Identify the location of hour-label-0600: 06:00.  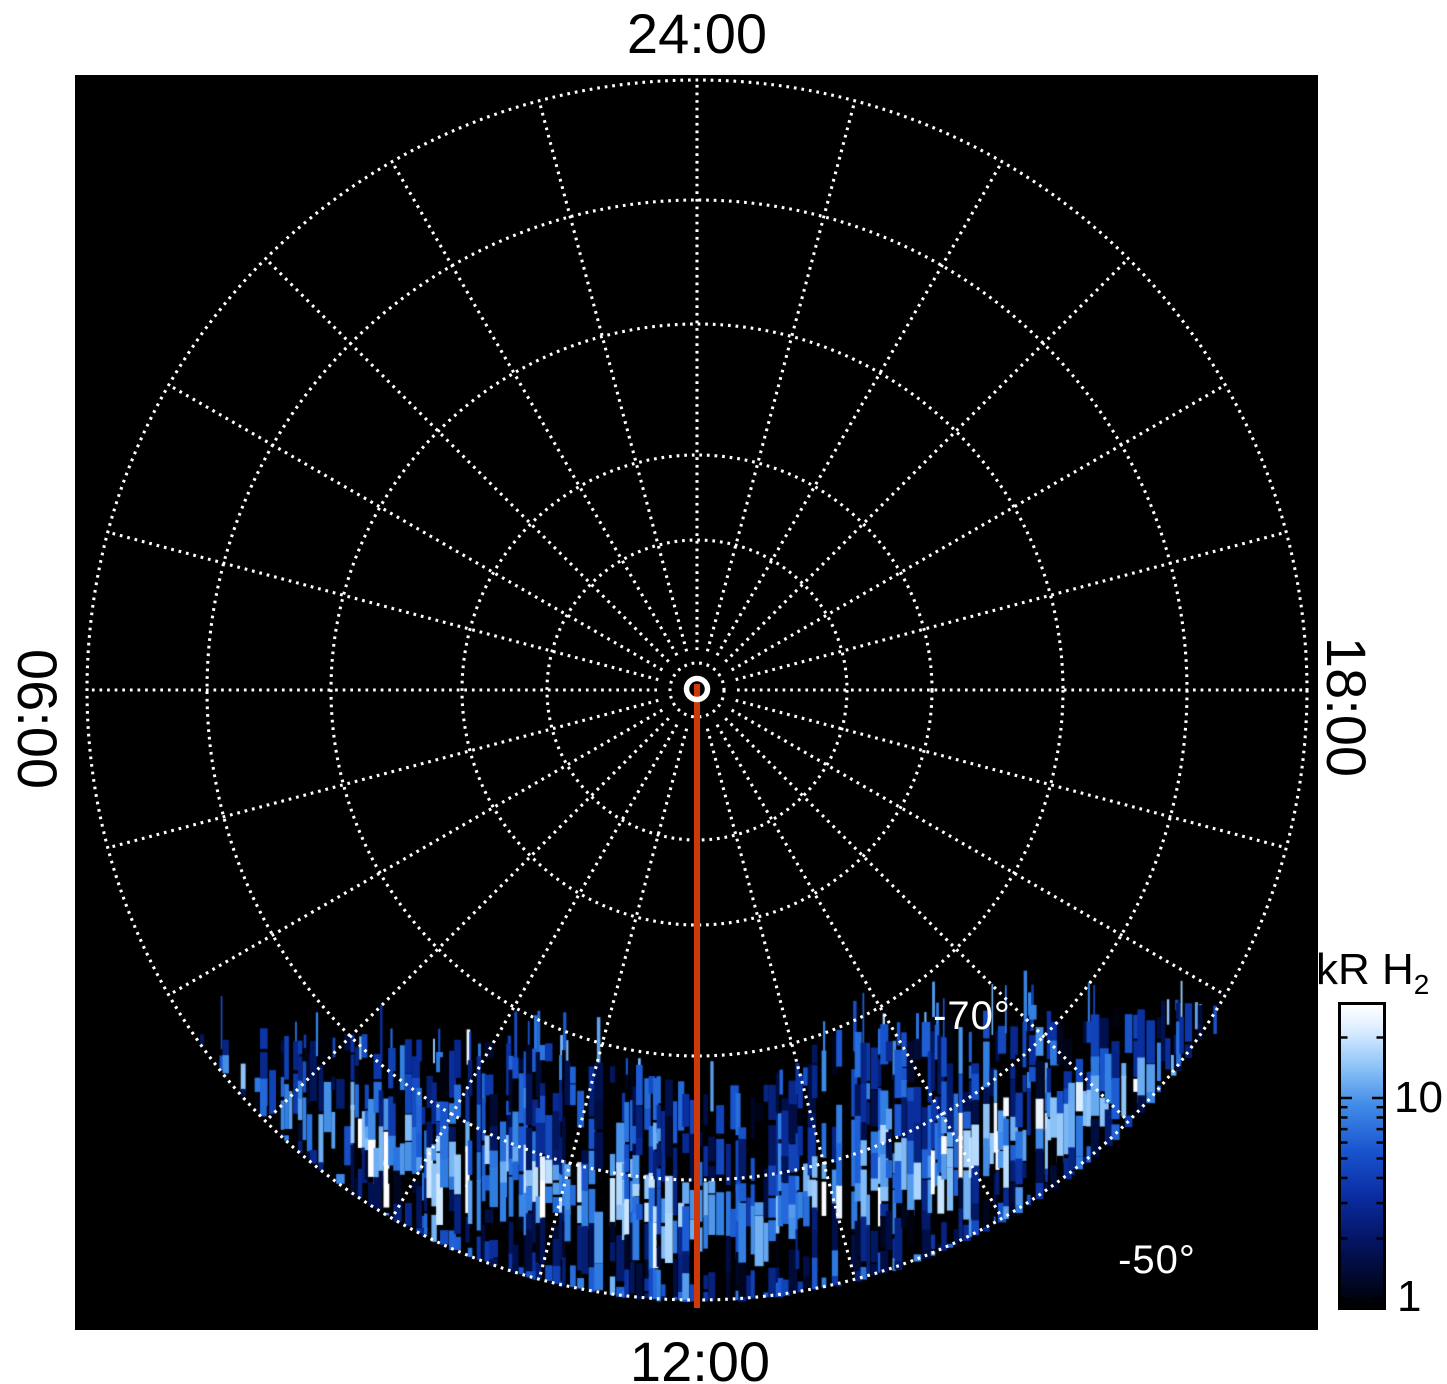
(37, 719).